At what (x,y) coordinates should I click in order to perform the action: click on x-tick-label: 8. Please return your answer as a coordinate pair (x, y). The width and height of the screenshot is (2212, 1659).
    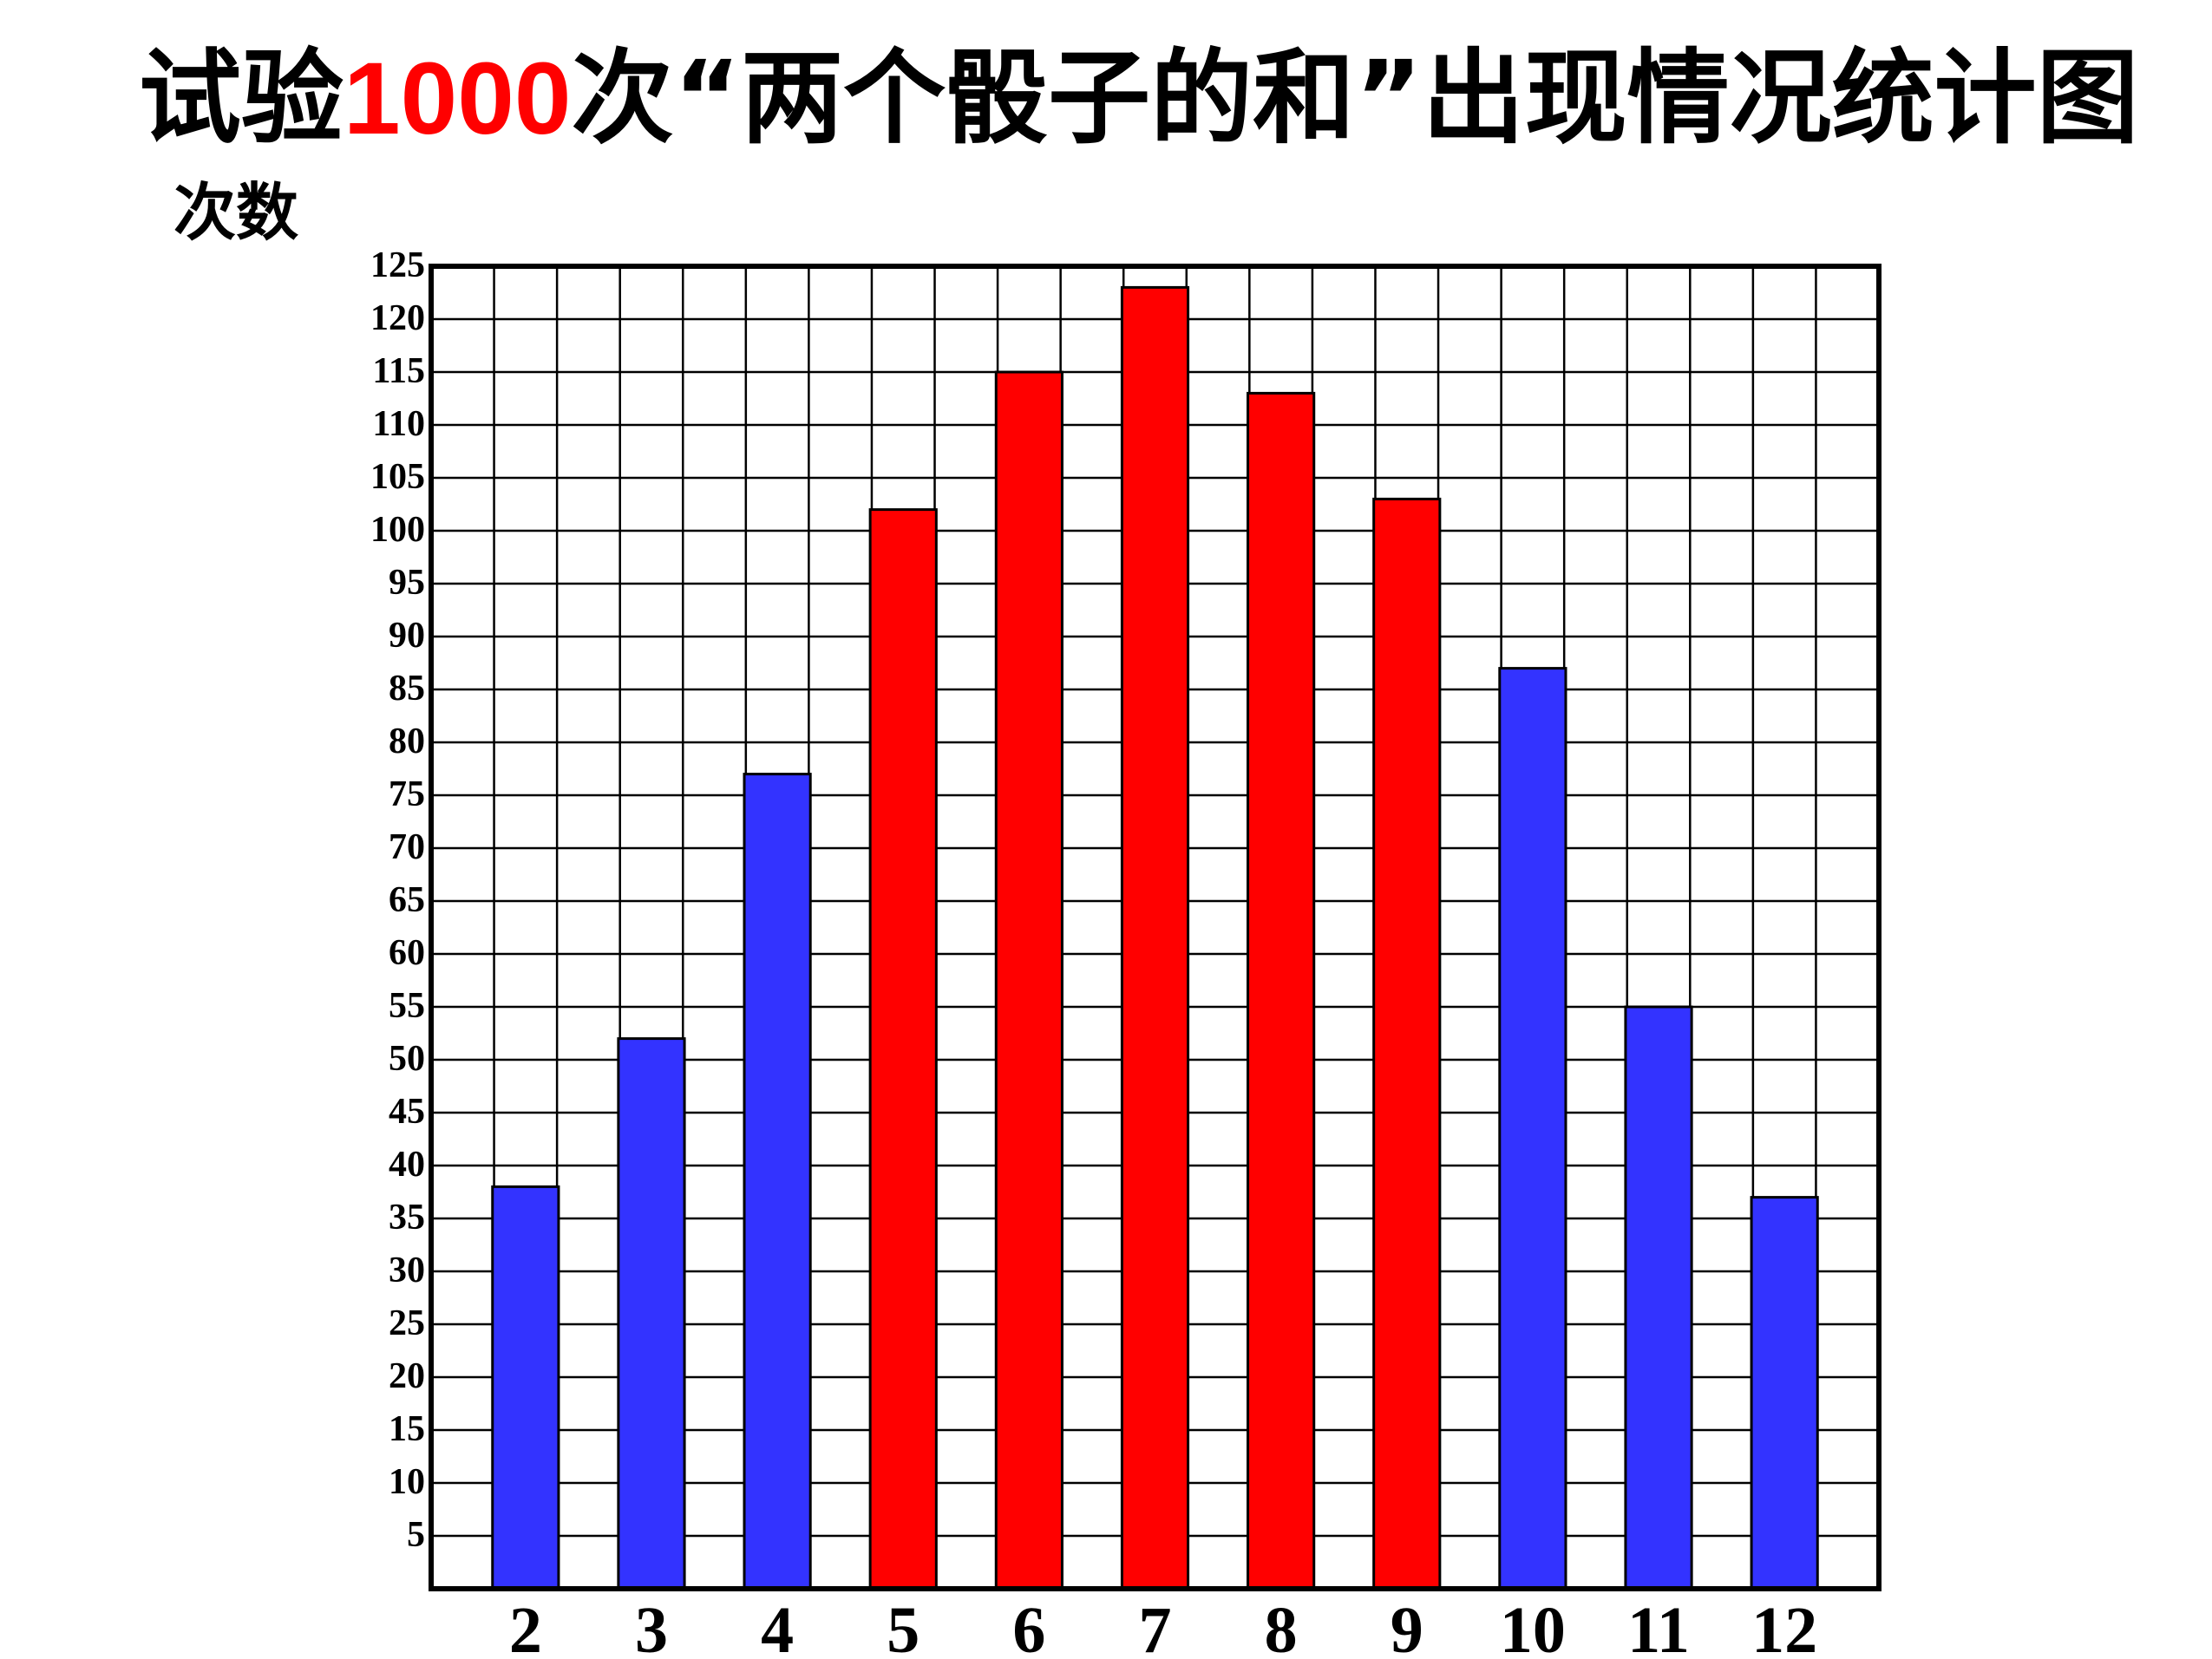
    Looking at the image, I should click on (1281, 1627).